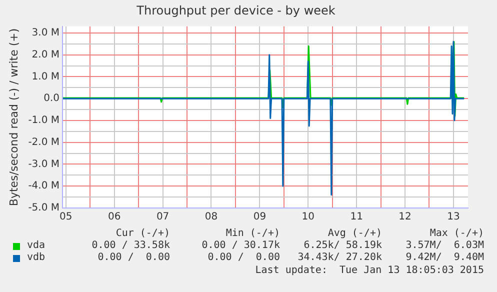 Image resolution: width=497 pixels, height=292 pixels. Describe the element at coordinates (445, 245) in the screenshot. I see `text: 3.57M/ 6.03M` at that location.